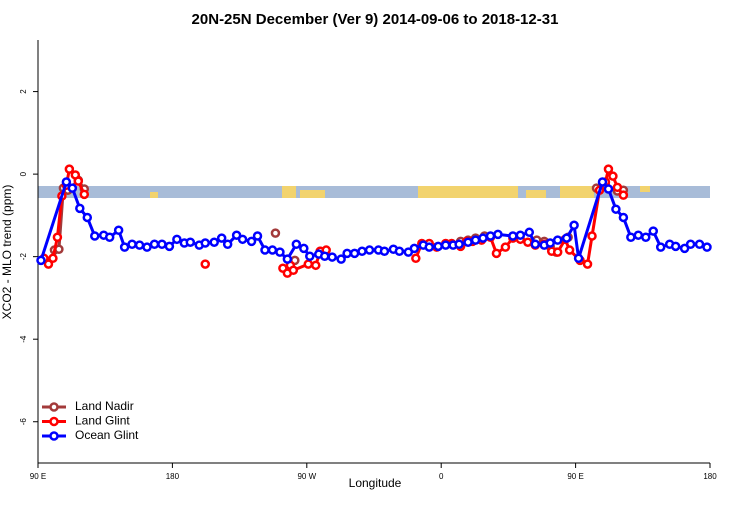 This screenshot has height=505, width=750. I want to click on map-strip, so click(374, 192).